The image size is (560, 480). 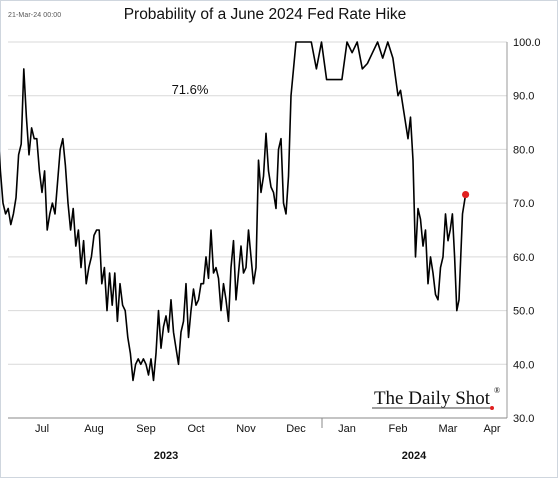 I want to click on annotation-label: 71.6%, so click(x=190, y=89).